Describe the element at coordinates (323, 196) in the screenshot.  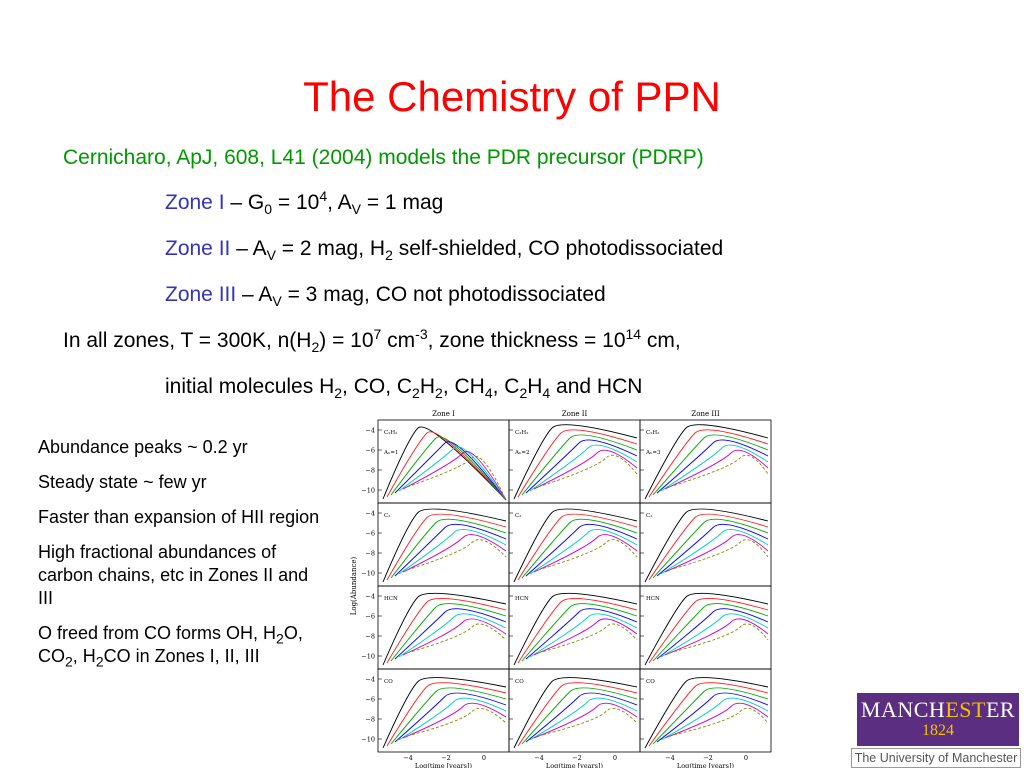
I see `superscript: 4` at that location.